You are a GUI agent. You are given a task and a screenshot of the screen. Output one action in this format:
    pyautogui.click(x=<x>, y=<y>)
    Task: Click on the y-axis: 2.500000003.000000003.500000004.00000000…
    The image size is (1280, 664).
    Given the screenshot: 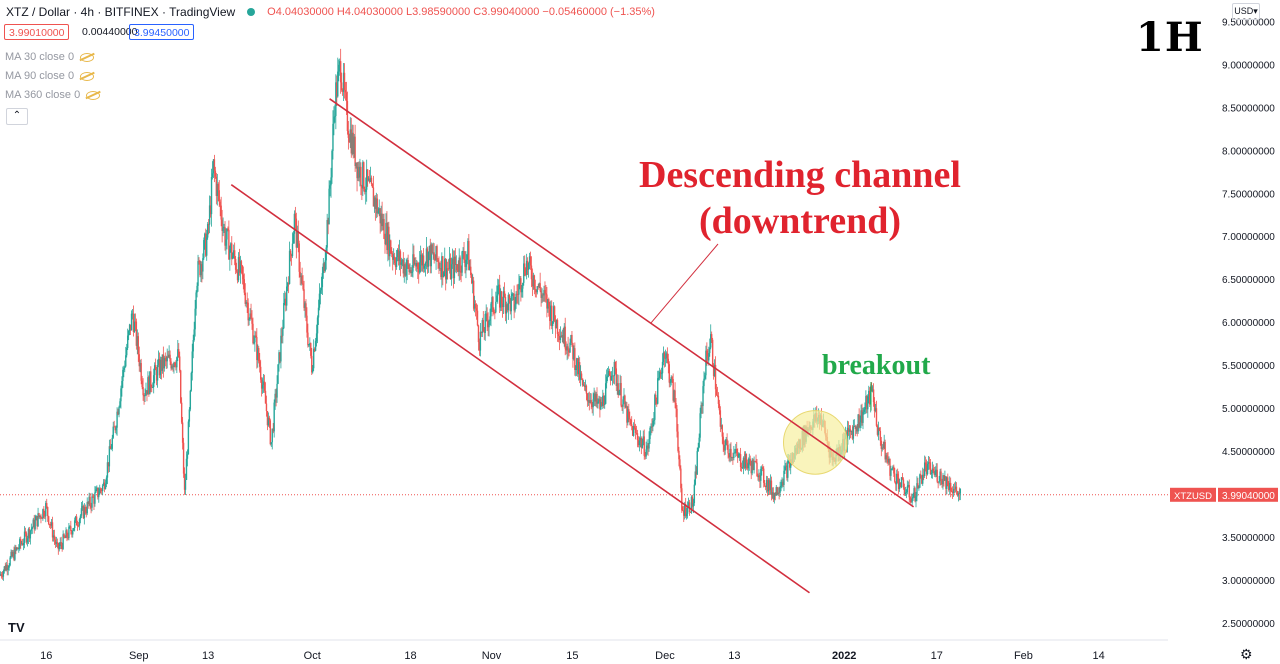 What is the action you would take?
    pyautogui.click(x=1224, y=332)
    